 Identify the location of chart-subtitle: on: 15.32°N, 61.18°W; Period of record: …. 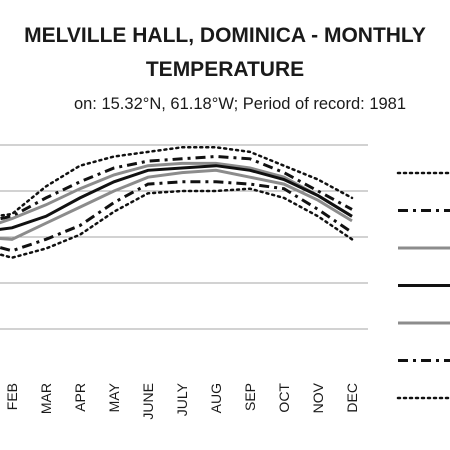
(240, 104).